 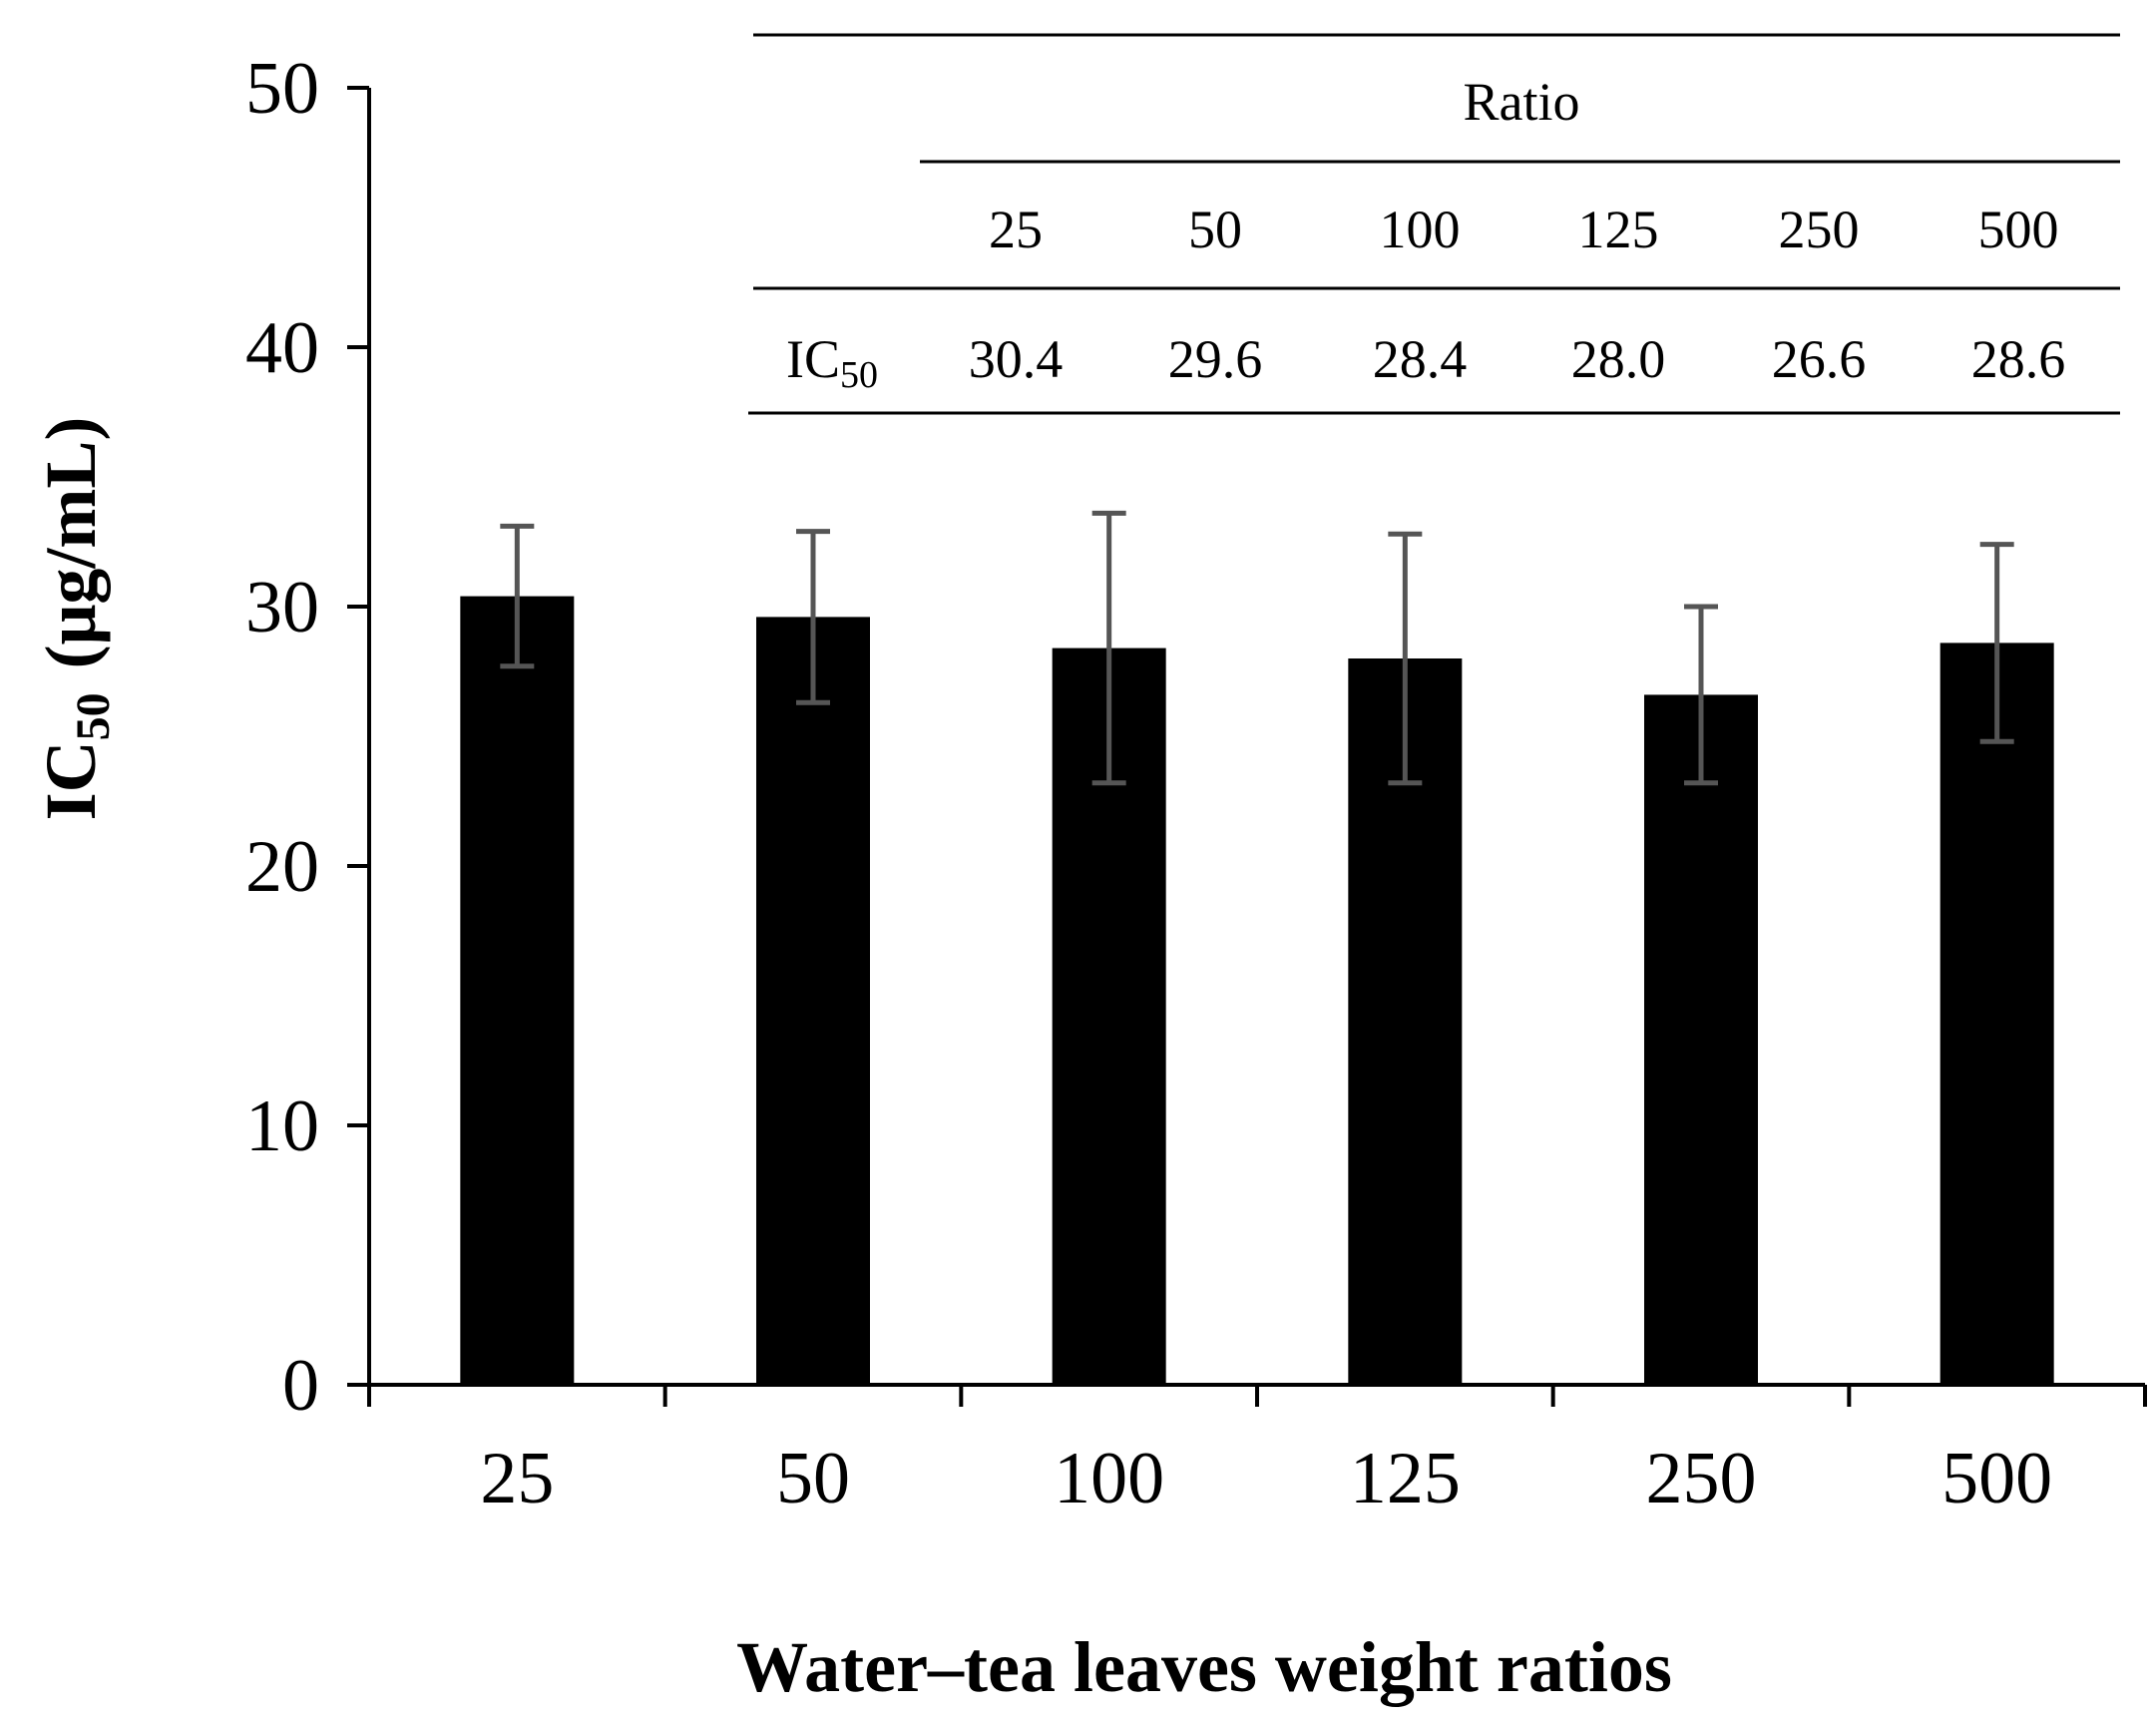 What do you see at coordinates (1618, 359) in the screenshot?
I see `table-value-125: 28.0` at bounding box center [1618, 359].